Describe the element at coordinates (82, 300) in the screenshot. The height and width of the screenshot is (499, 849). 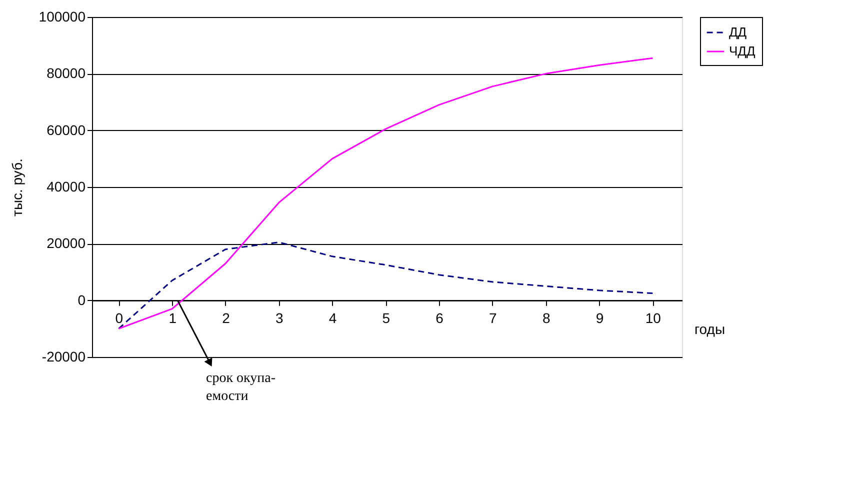
I see `y-tick-label: 0` at that location.